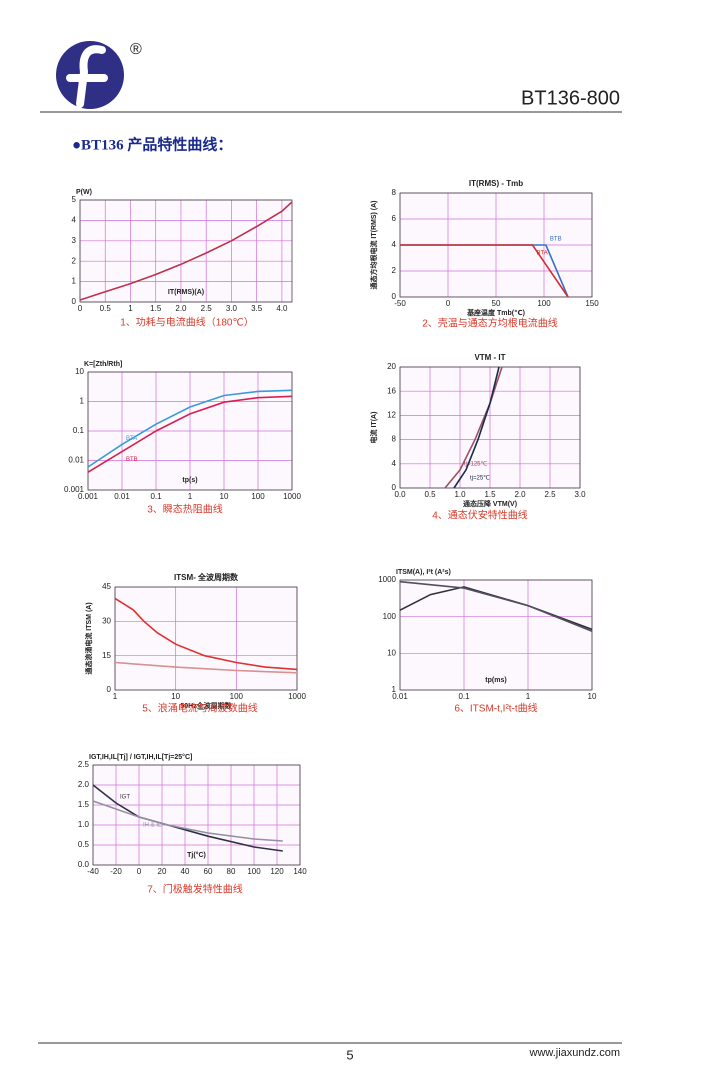 Image resolution: width=710 pixels, height=1072 pixels. What do you see at coordinates (206, 577) in the screenshot?
I see `chart-title: ITSM- 全波周期数` at bounding box center [206, 577].